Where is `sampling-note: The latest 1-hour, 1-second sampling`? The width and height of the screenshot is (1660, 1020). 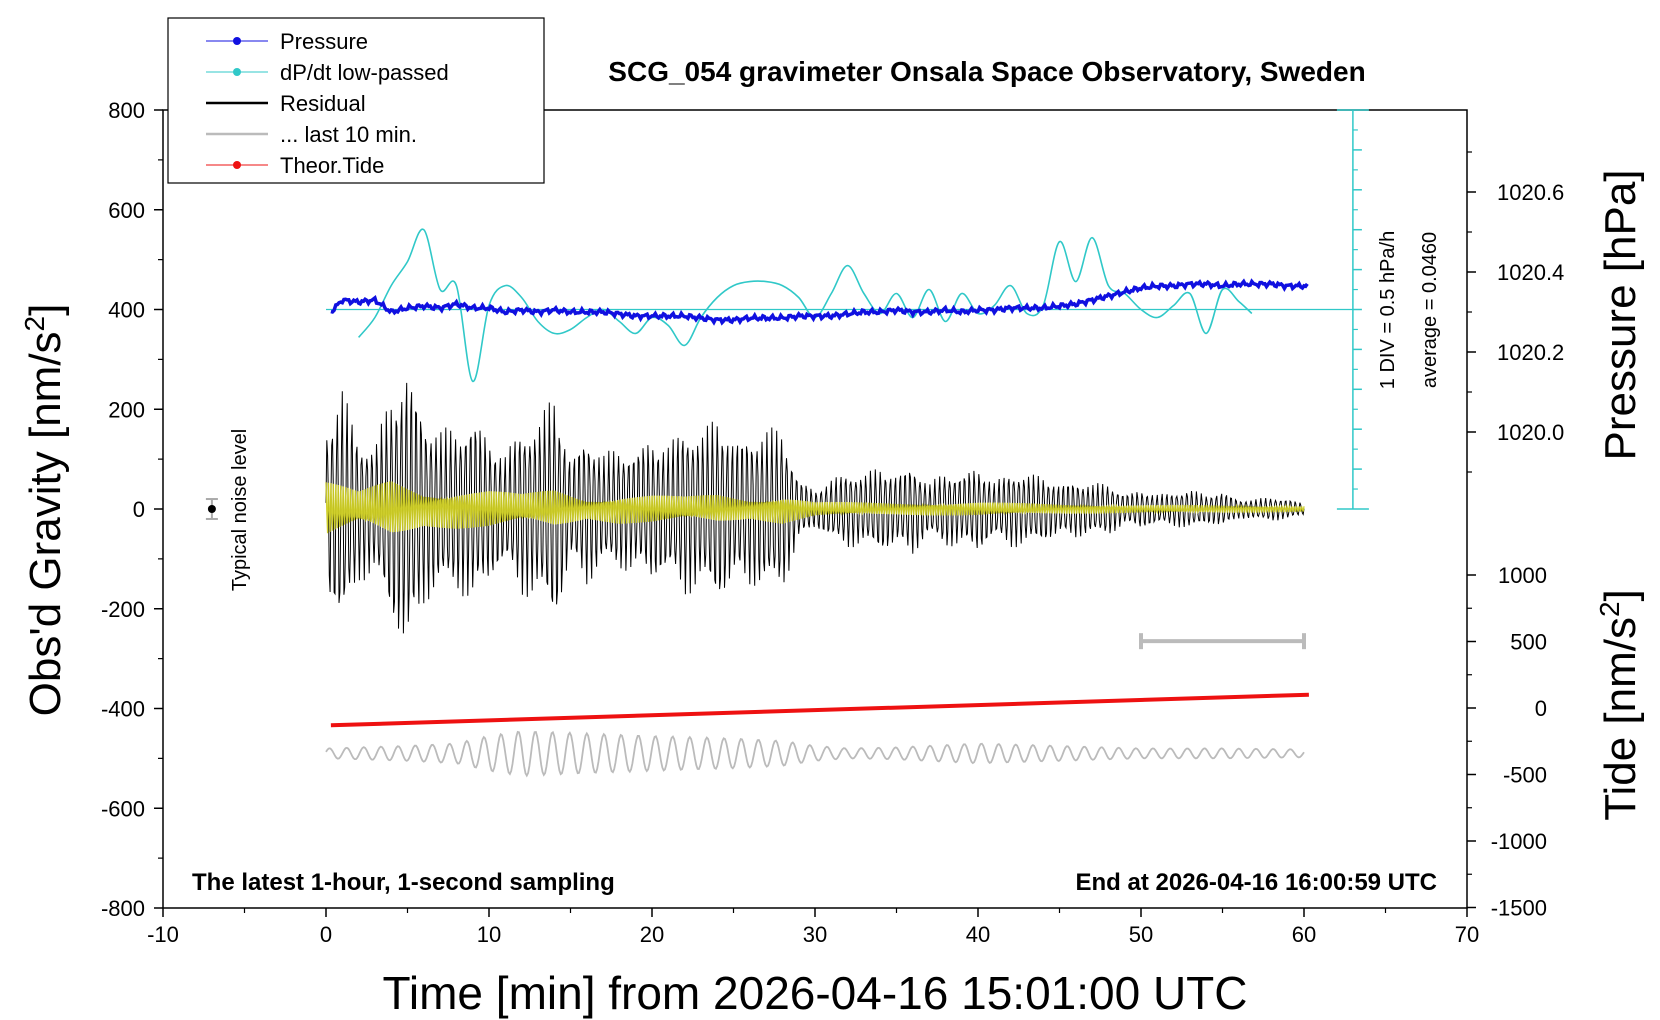
sampling-note: The latest 1-hour, 1-second sampling is located at coordinates (403, 882).